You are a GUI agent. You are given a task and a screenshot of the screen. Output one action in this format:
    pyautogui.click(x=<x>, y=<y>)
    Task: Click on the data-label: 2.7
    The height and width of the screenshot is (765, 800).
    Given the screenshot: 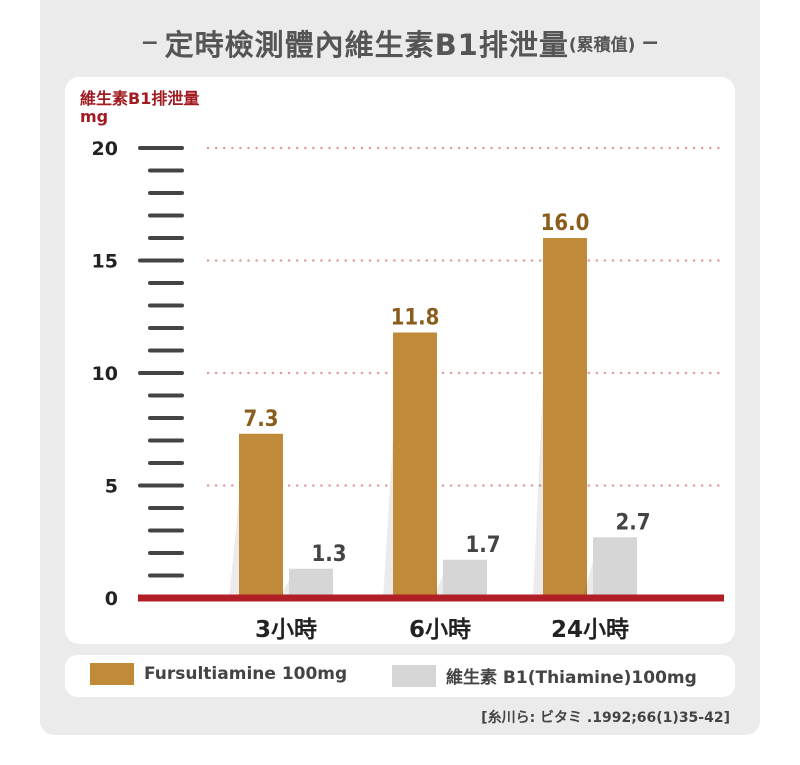 What is the action you would take?
    pyautogui.click(x=632, y=522)
    